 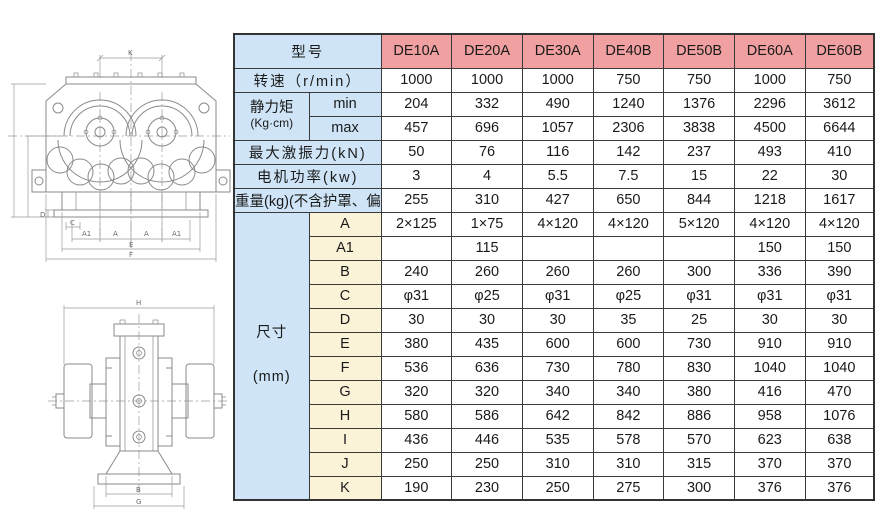 I want to click on value-cell: 50, so click(x=416, y=152).